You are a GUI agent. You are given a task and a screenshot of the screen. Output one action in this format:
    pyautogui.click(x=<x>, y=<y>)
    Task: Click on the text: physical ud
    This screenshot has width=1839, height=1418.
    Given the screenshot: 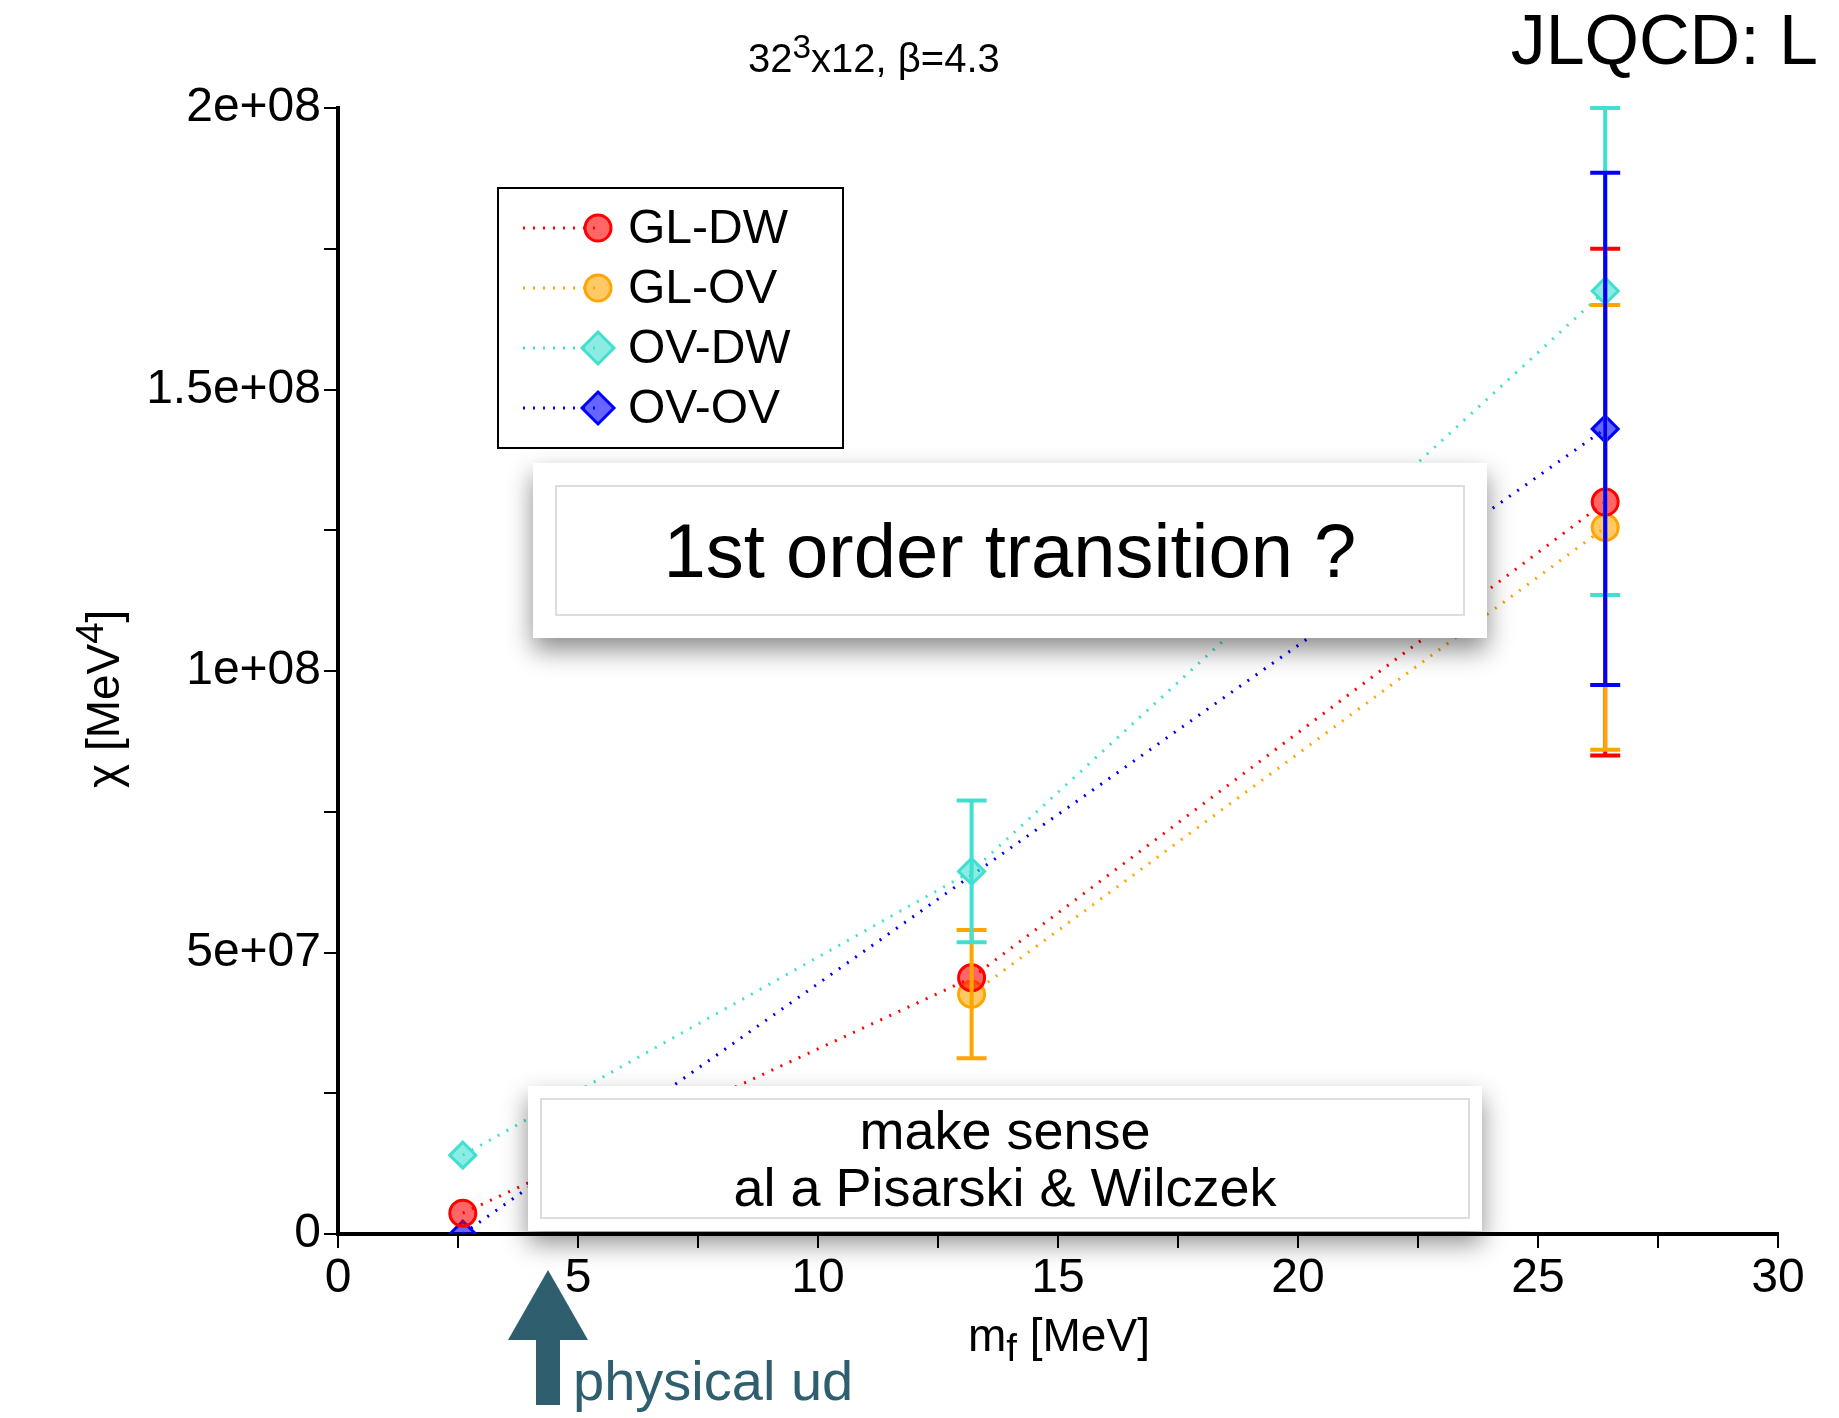 What is the action you would take?
    pyautogui.click(x=713, y=1380)
    